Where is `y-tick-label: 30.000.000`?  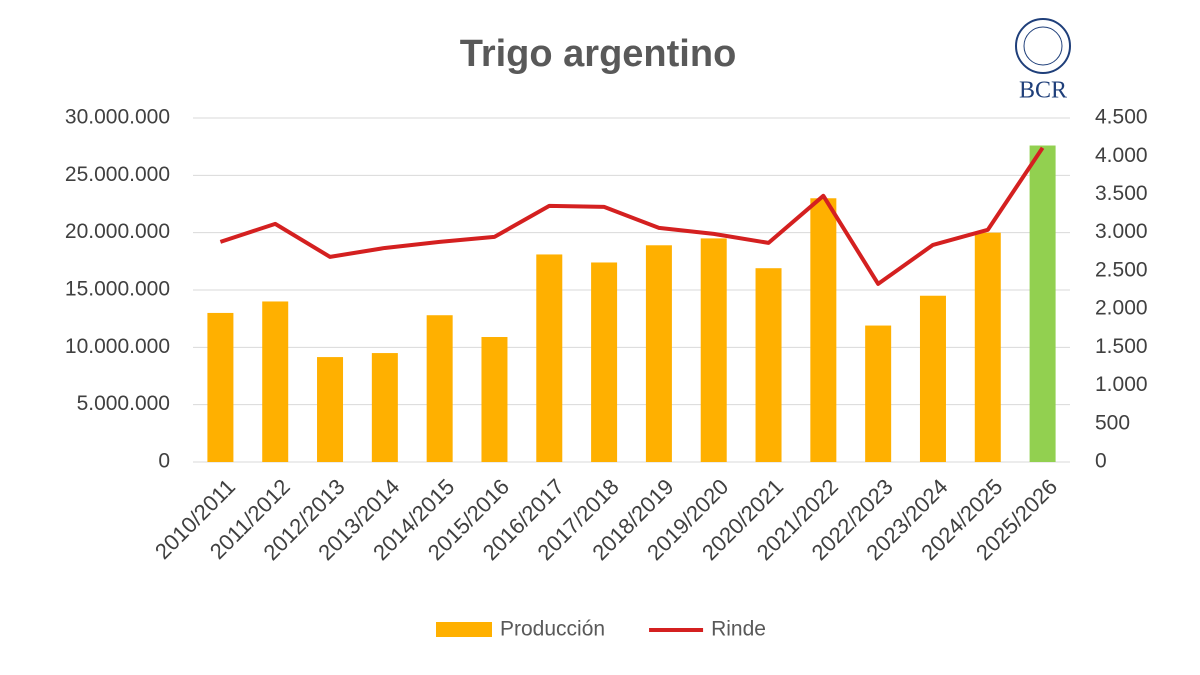 y-tick-label: 30.000.000 is located at coordinates (117, 117).